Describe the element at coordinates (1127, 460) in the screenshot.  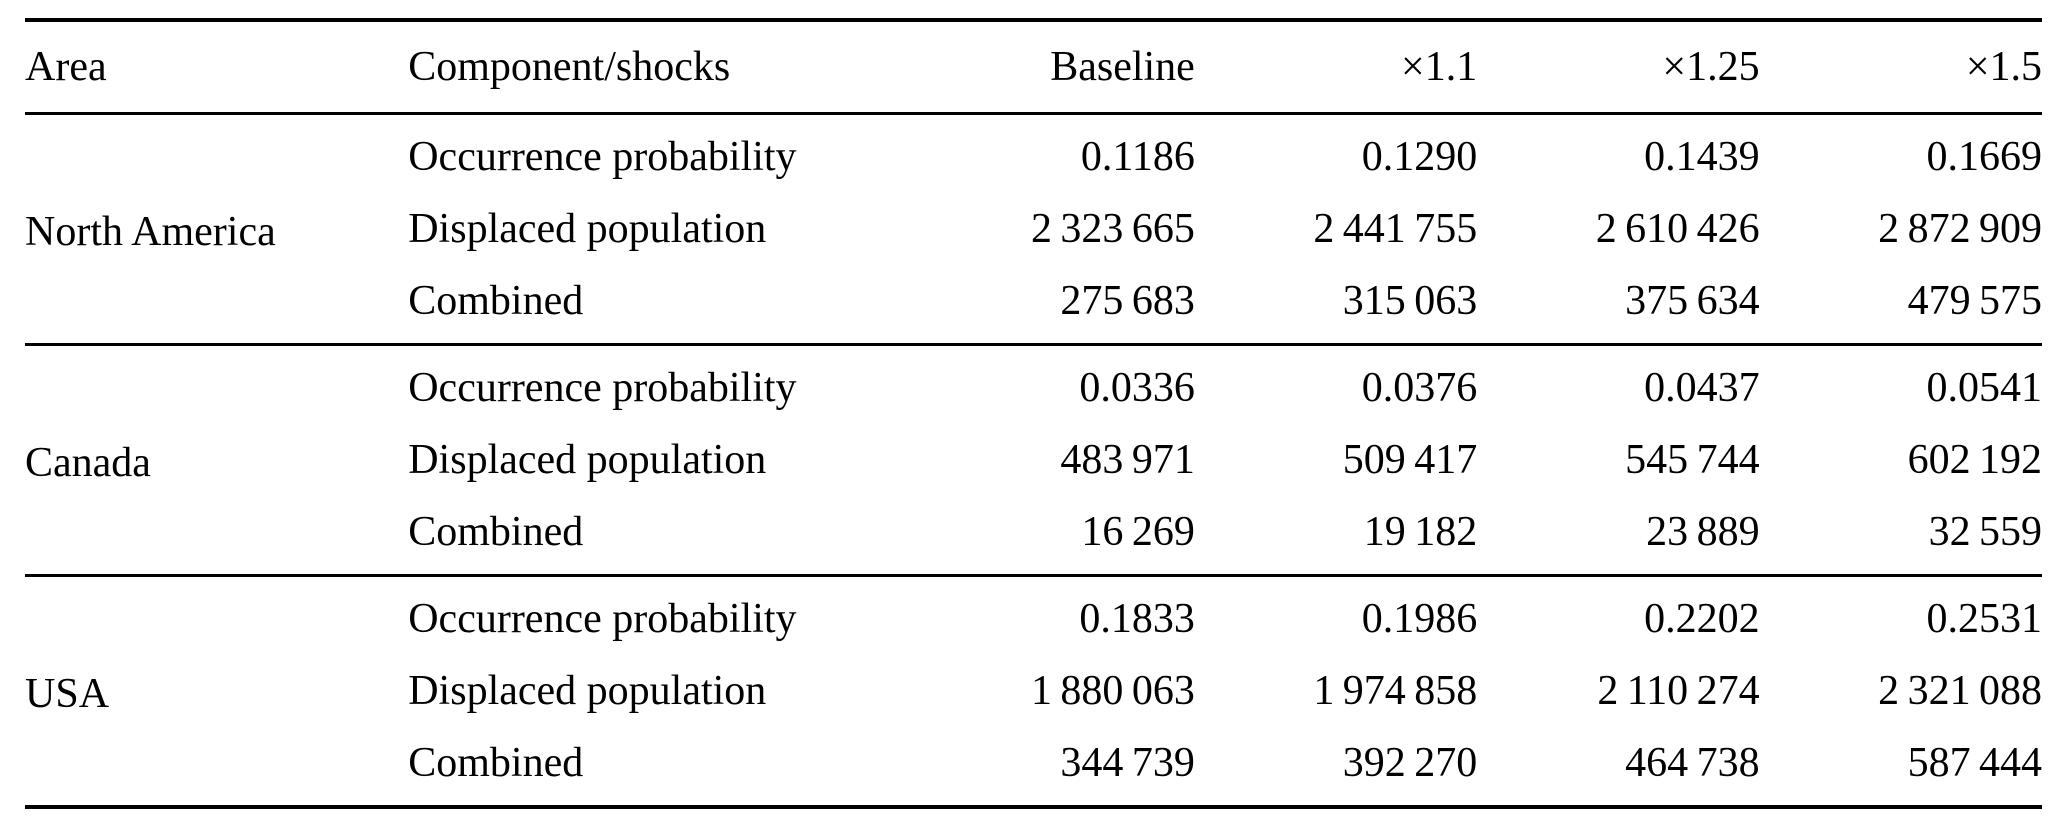
I see `value-cell: 483 971` at that location.